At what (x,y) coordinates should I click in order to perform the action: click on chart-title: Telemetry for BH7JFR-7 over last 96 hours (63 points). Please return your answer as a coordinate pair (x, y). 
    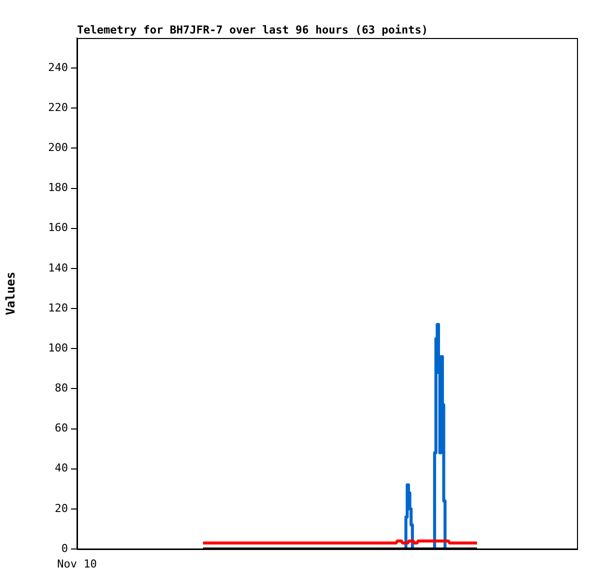
    Looking at the image, I should click on (252, 29).